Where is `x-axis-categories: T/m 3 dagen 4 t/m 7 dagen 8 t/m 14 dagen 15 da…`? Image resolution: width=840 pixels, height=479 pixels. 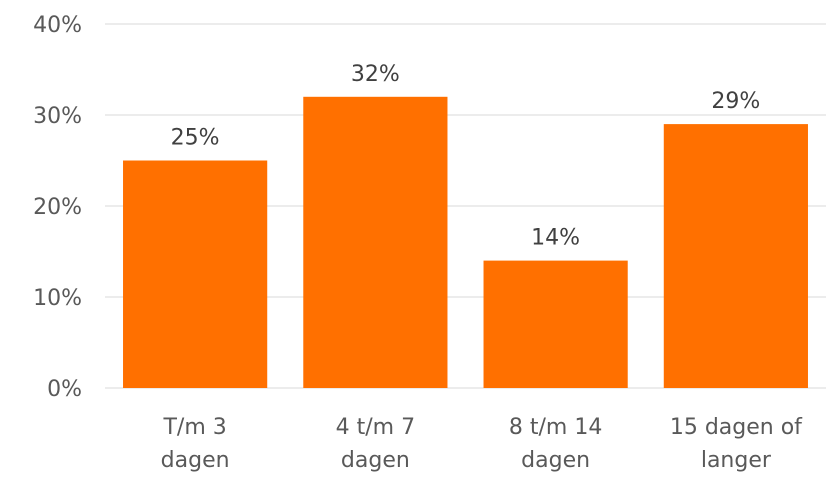 x-axis-categories: T/m 3 dagen 4 t/m 7 dagen 8 t/m 14 dagen 15 da… is located at coordinates (482, 444).